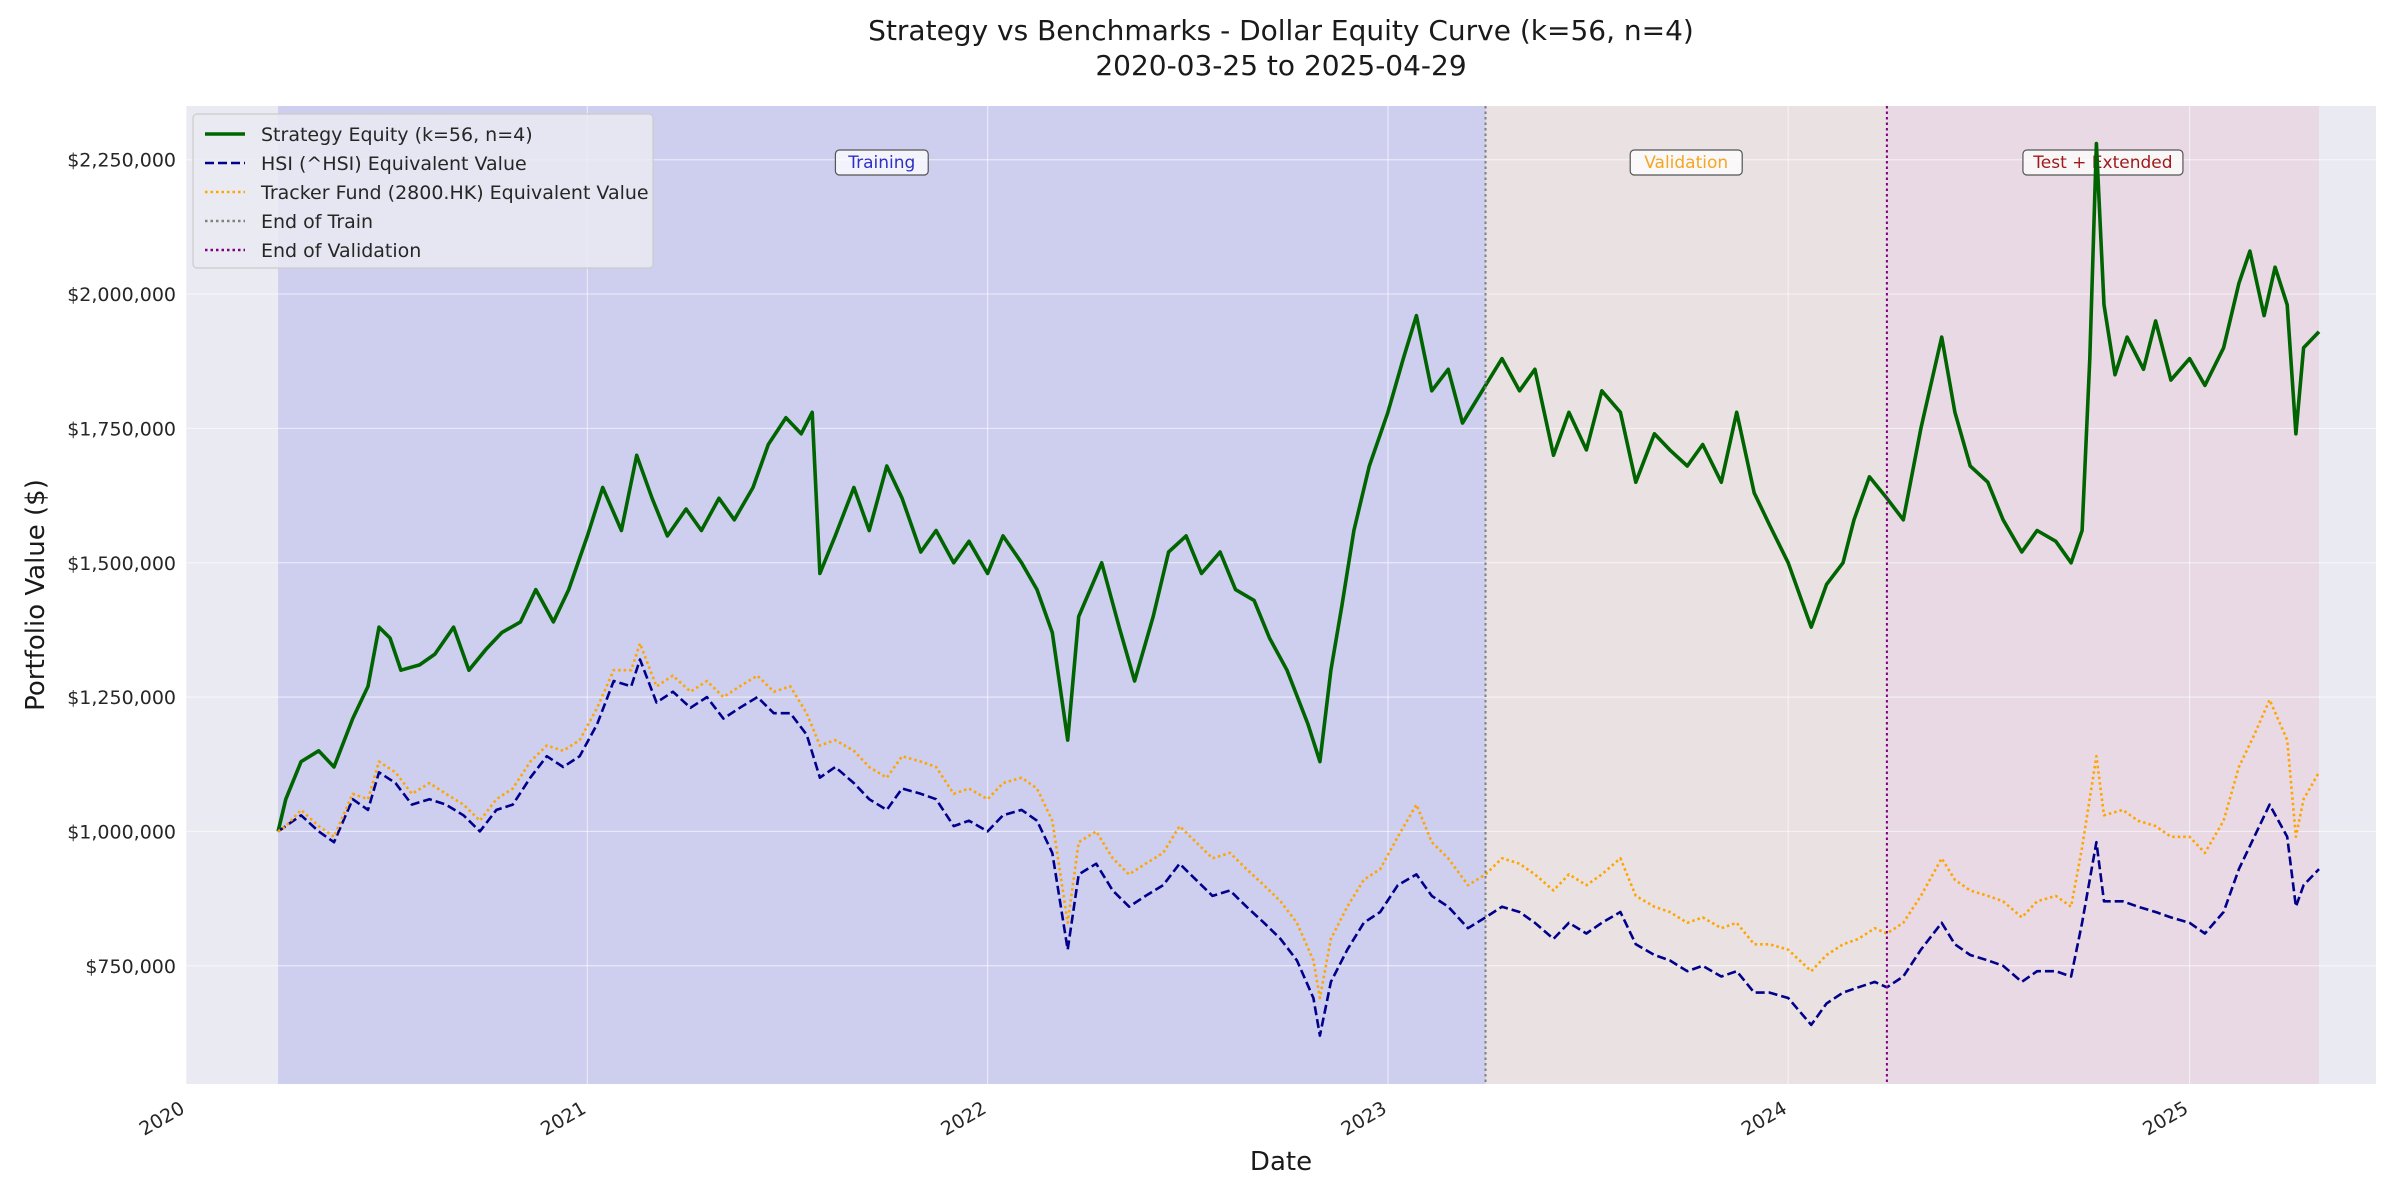  Describe the element at coordinates (162, 1118) in the screenshot. I see `x-tick-label: 2020` at that location.